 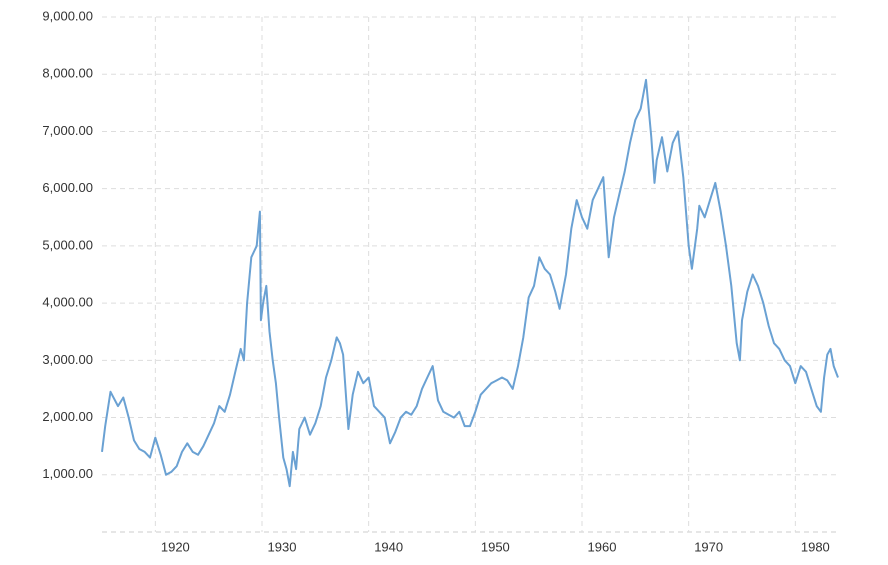 What do you see at coordinates (67, 130) in the screenshot?
I see `y-tick-label: 7,000.00` at bounding box center [67, 130].